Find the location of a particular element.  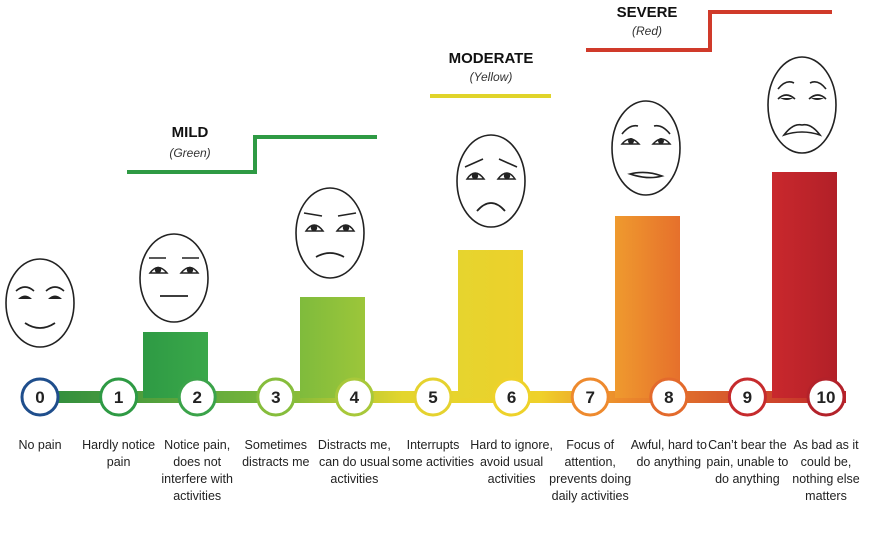

level-number: 10 is located at coordinates (826, 397).